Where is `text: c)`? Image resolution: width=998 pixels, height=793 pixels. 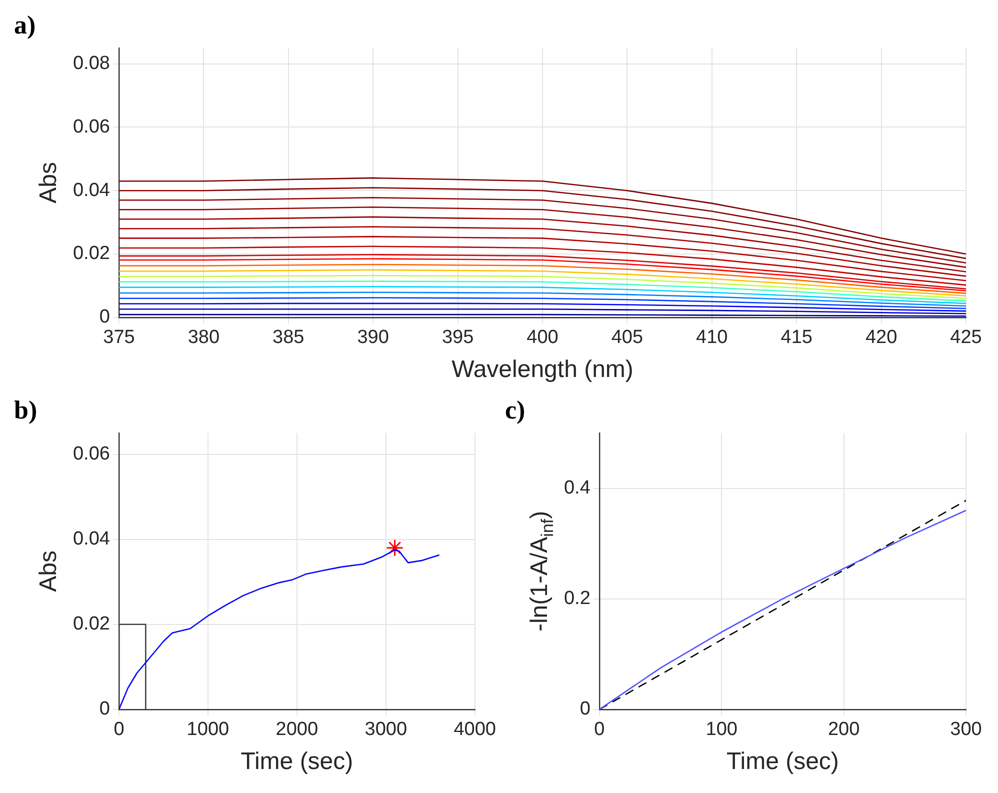
text: c) is located at coordinates (515, 410).